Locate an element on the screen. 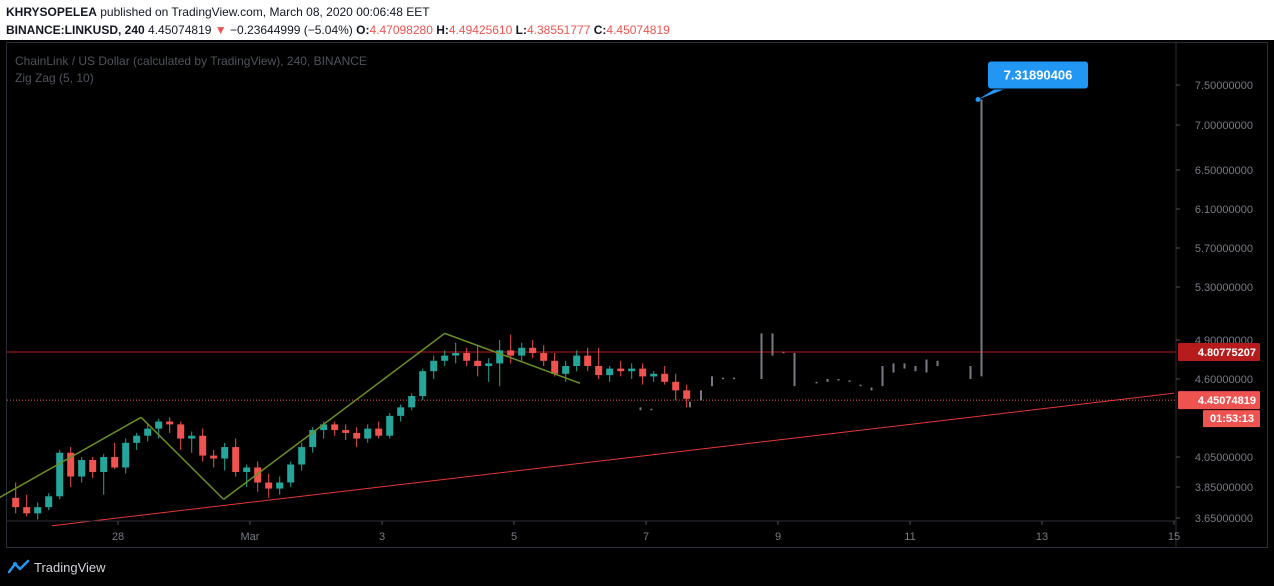 Image resolution: width=1274 pixels, height=586 pixels. target-callout-bg is located at coordinates (1038, 75).